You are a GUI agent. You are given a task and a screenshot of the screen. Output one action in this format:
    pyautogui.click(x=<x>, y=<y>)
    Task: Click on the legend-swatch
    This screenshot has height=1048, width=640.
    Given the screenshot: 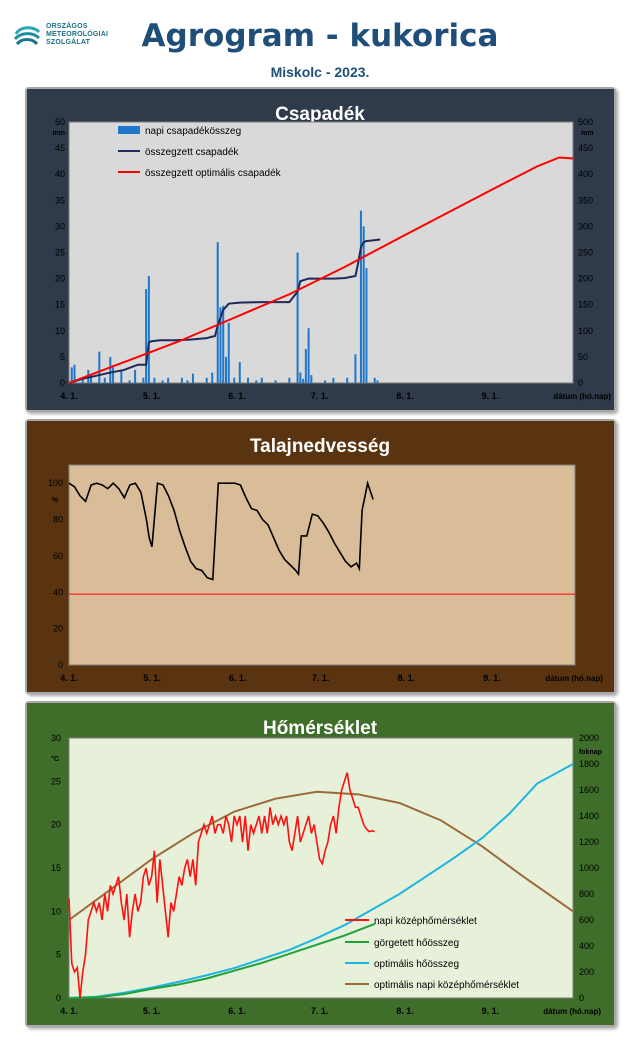 What is the action you would take?
    pyautogui.click(x=129, y=130)
    